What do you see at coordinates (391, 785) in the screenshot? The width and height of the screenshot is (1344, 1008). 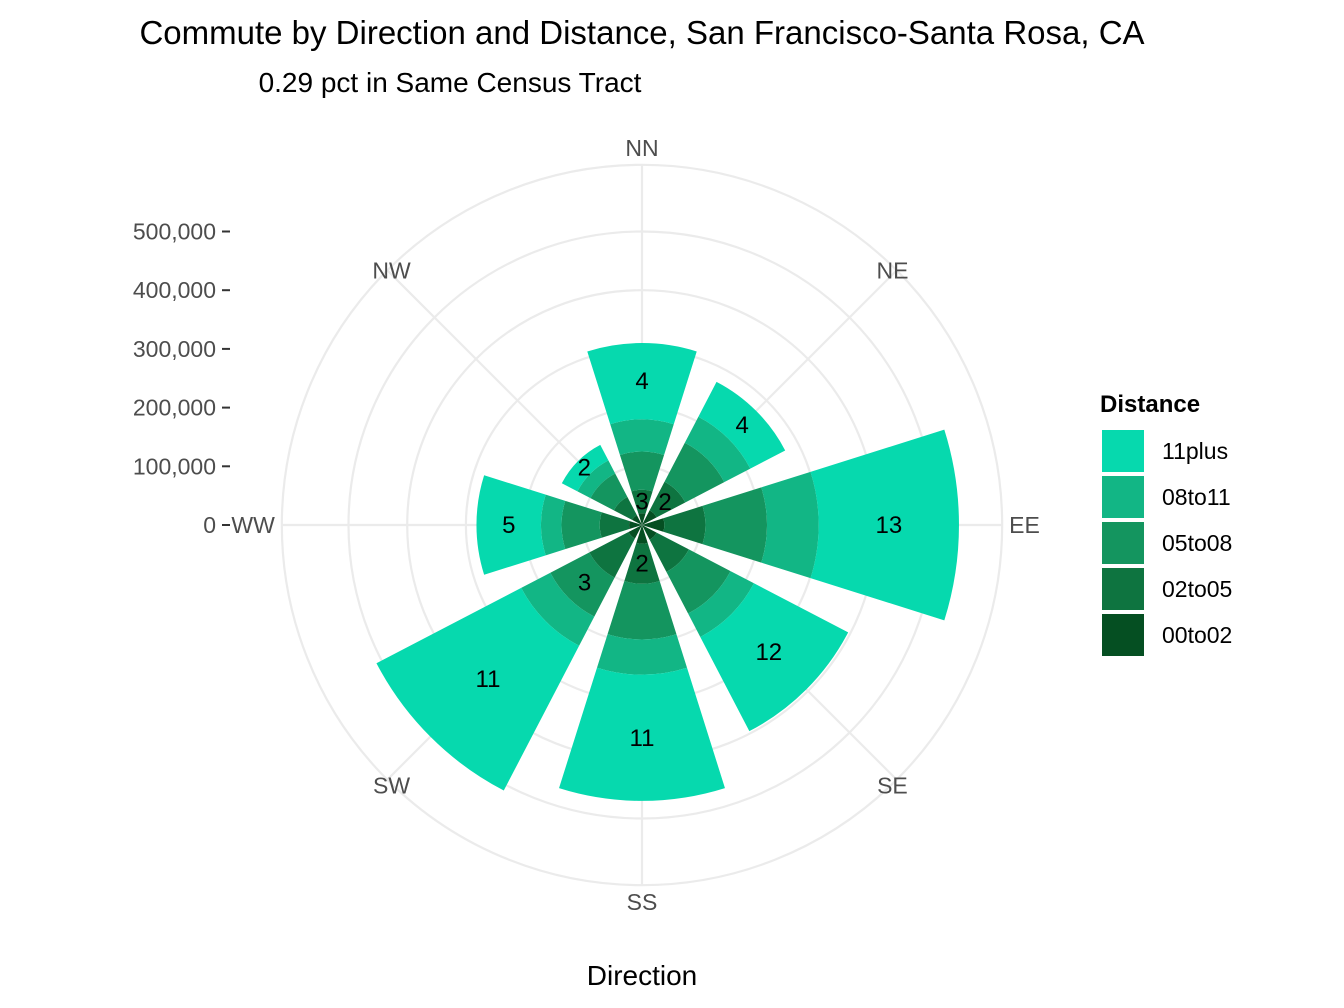 I see `direction-label-sw: SW` at bounding box center [391, 785].